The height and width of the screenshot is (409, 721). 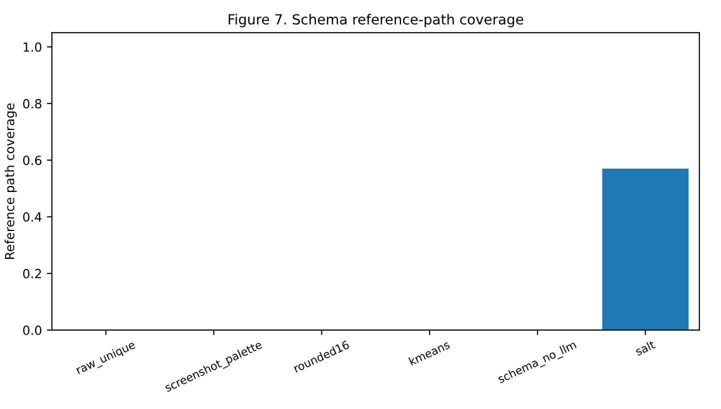 What do you see at coordinates (10, 181) in the screenshot?
I see `y-axis-title: Reference path coverage` at bounding box center [10, 181].